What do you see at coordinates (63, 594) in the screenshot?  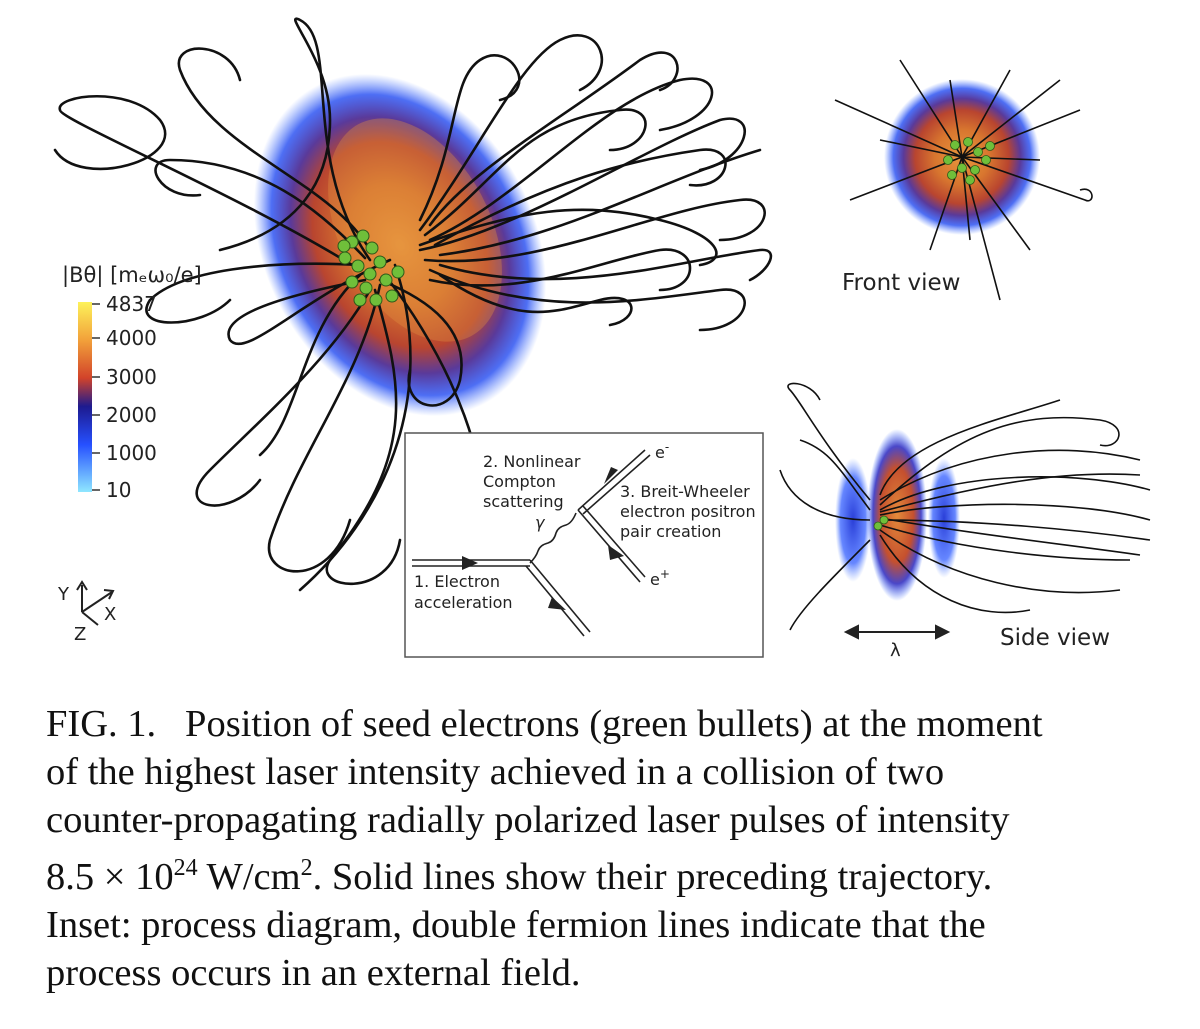 I see `axis-y-label: Y` at bounding box center [63, 594].